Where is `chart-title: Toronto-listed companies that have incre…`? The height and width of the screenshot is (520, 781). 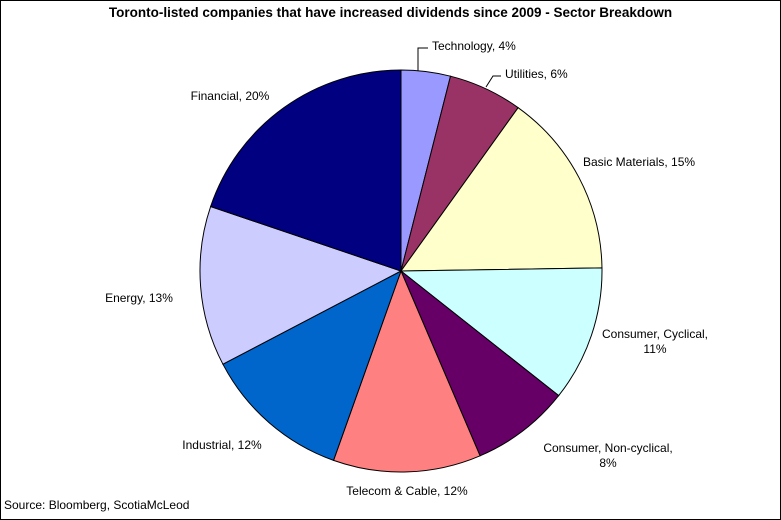 chart-title: Toronto-listed companies that have incre… is located at coordinates (390, 12).